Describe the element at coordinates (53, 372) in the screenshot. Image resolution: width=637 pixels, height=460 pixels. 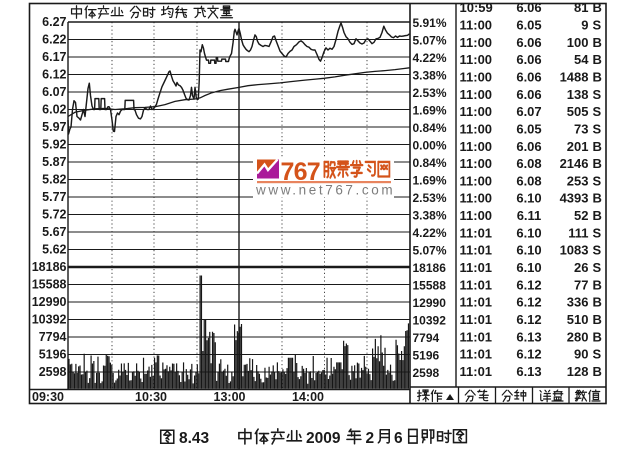
I see `svg-text: 2598` at that location.